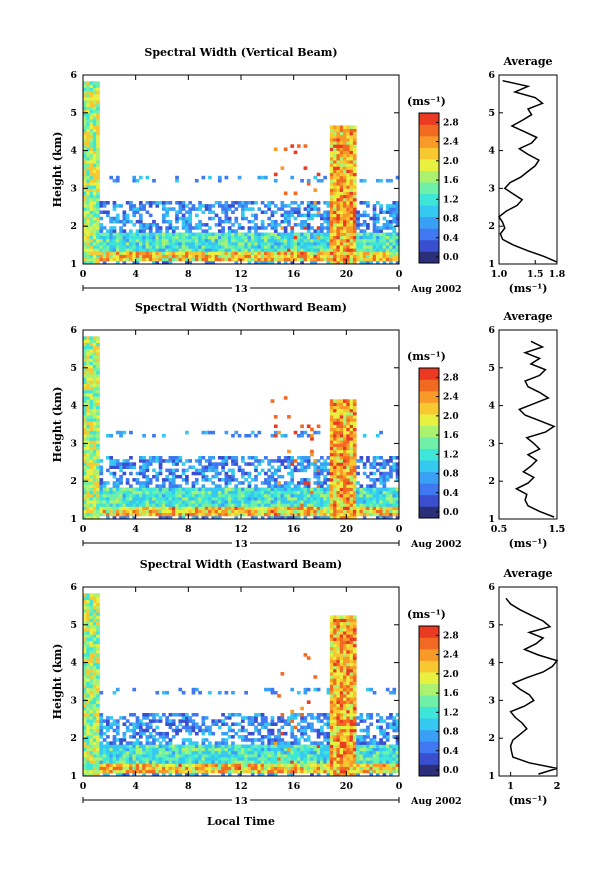  Describe the element at coordinates (83, 529) in the screenshot. I see `x-tick-label: 0` at that location.